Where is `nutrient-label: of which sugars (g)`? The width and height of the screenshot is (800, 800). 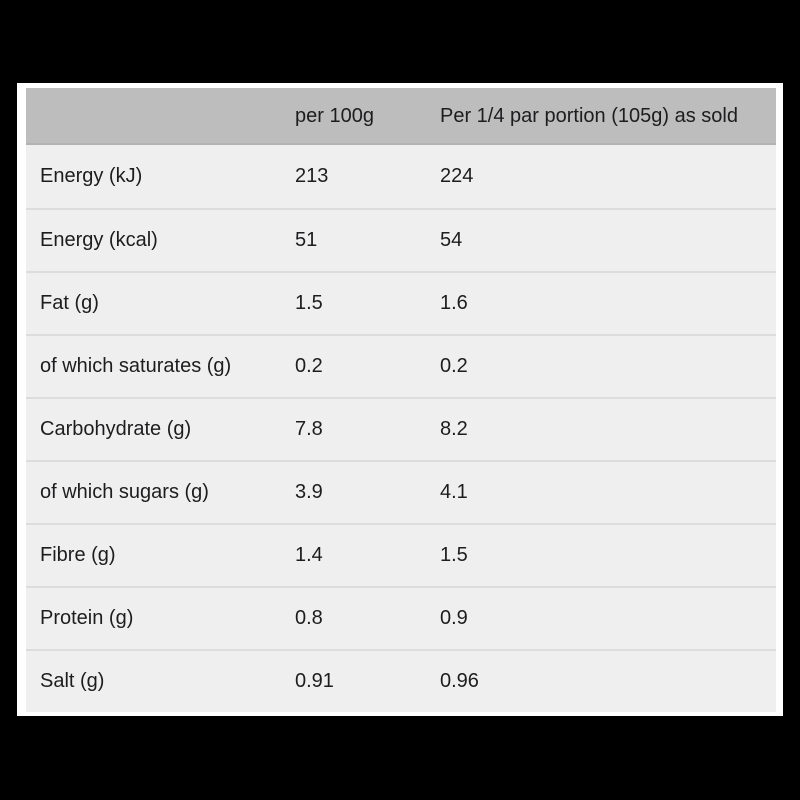 nutrient-label: of which sugars (g) is located at coordinates (124, 492).